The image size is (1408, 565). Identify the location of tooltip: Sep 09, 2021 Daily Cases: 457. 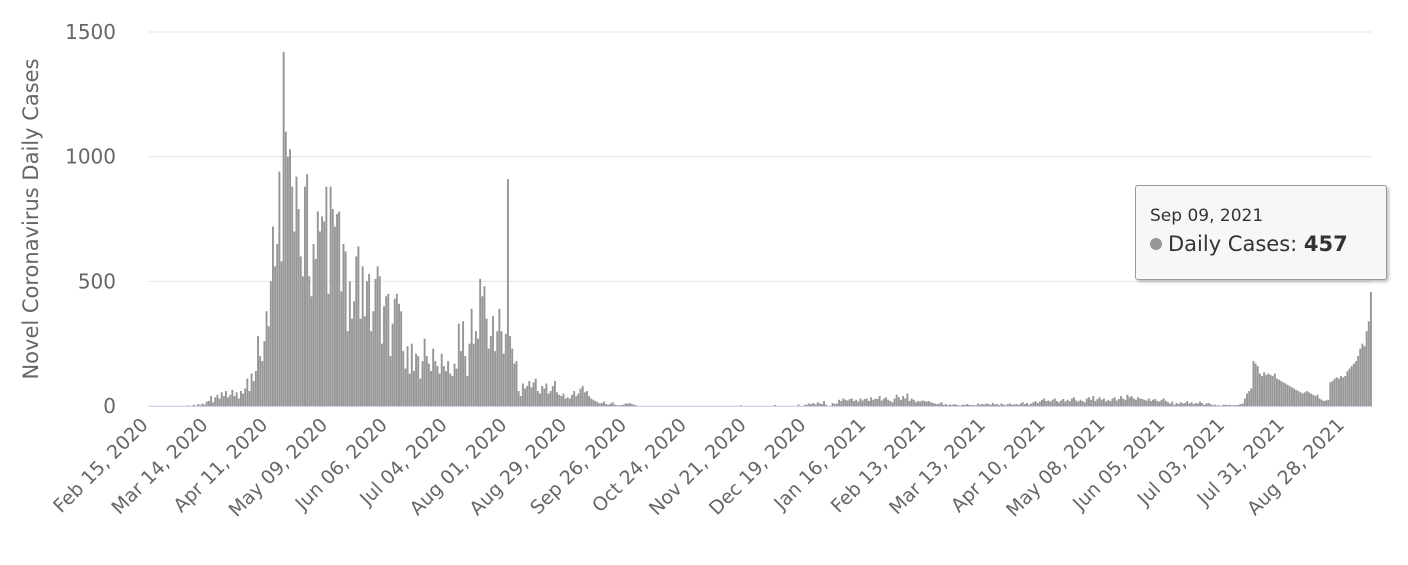
(1261, 232).